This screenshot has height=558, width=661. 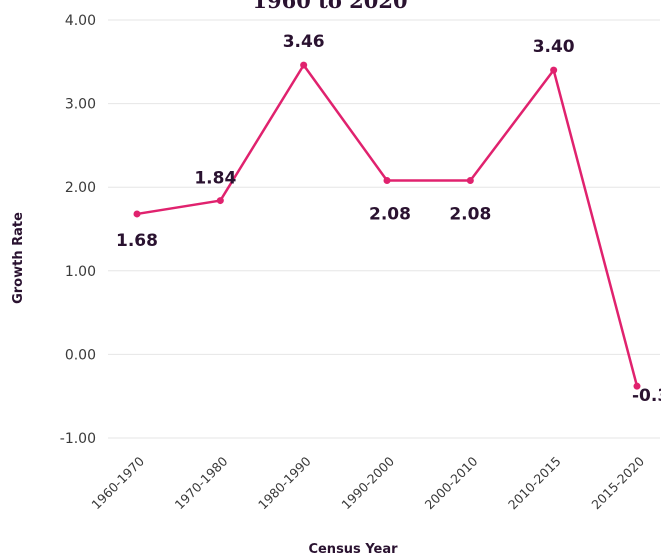 I want to click on data-label: 3.46, so click(x=304, y=42).